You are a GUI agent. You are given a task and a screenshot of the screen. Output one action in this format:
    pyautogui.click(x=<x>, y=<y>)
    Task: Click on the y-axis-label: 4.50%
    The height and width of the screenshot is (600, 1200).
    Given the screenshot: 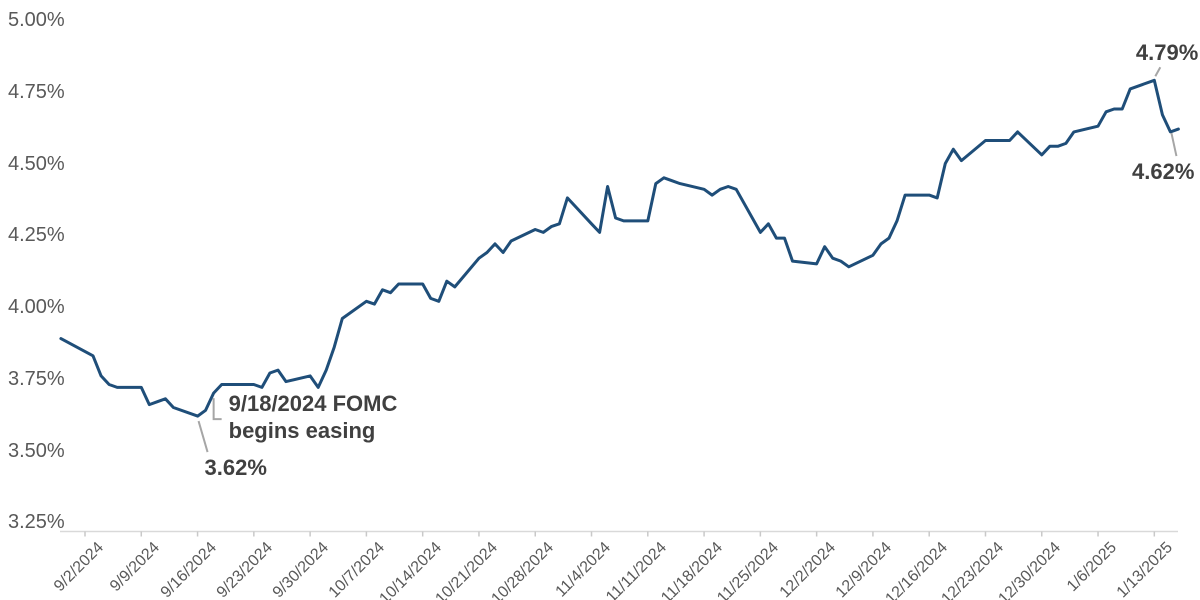 What is the action you would take?
    pyautogui.click(x=36, y=163)
    